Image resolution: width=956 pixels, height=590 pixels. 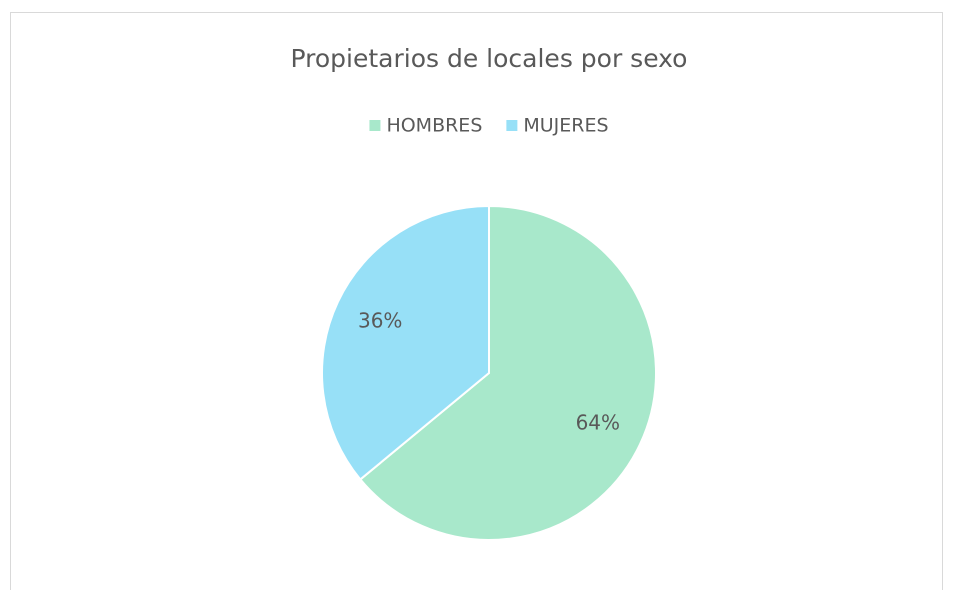 I want to click on pie-slice, so click(x=405, y=342).